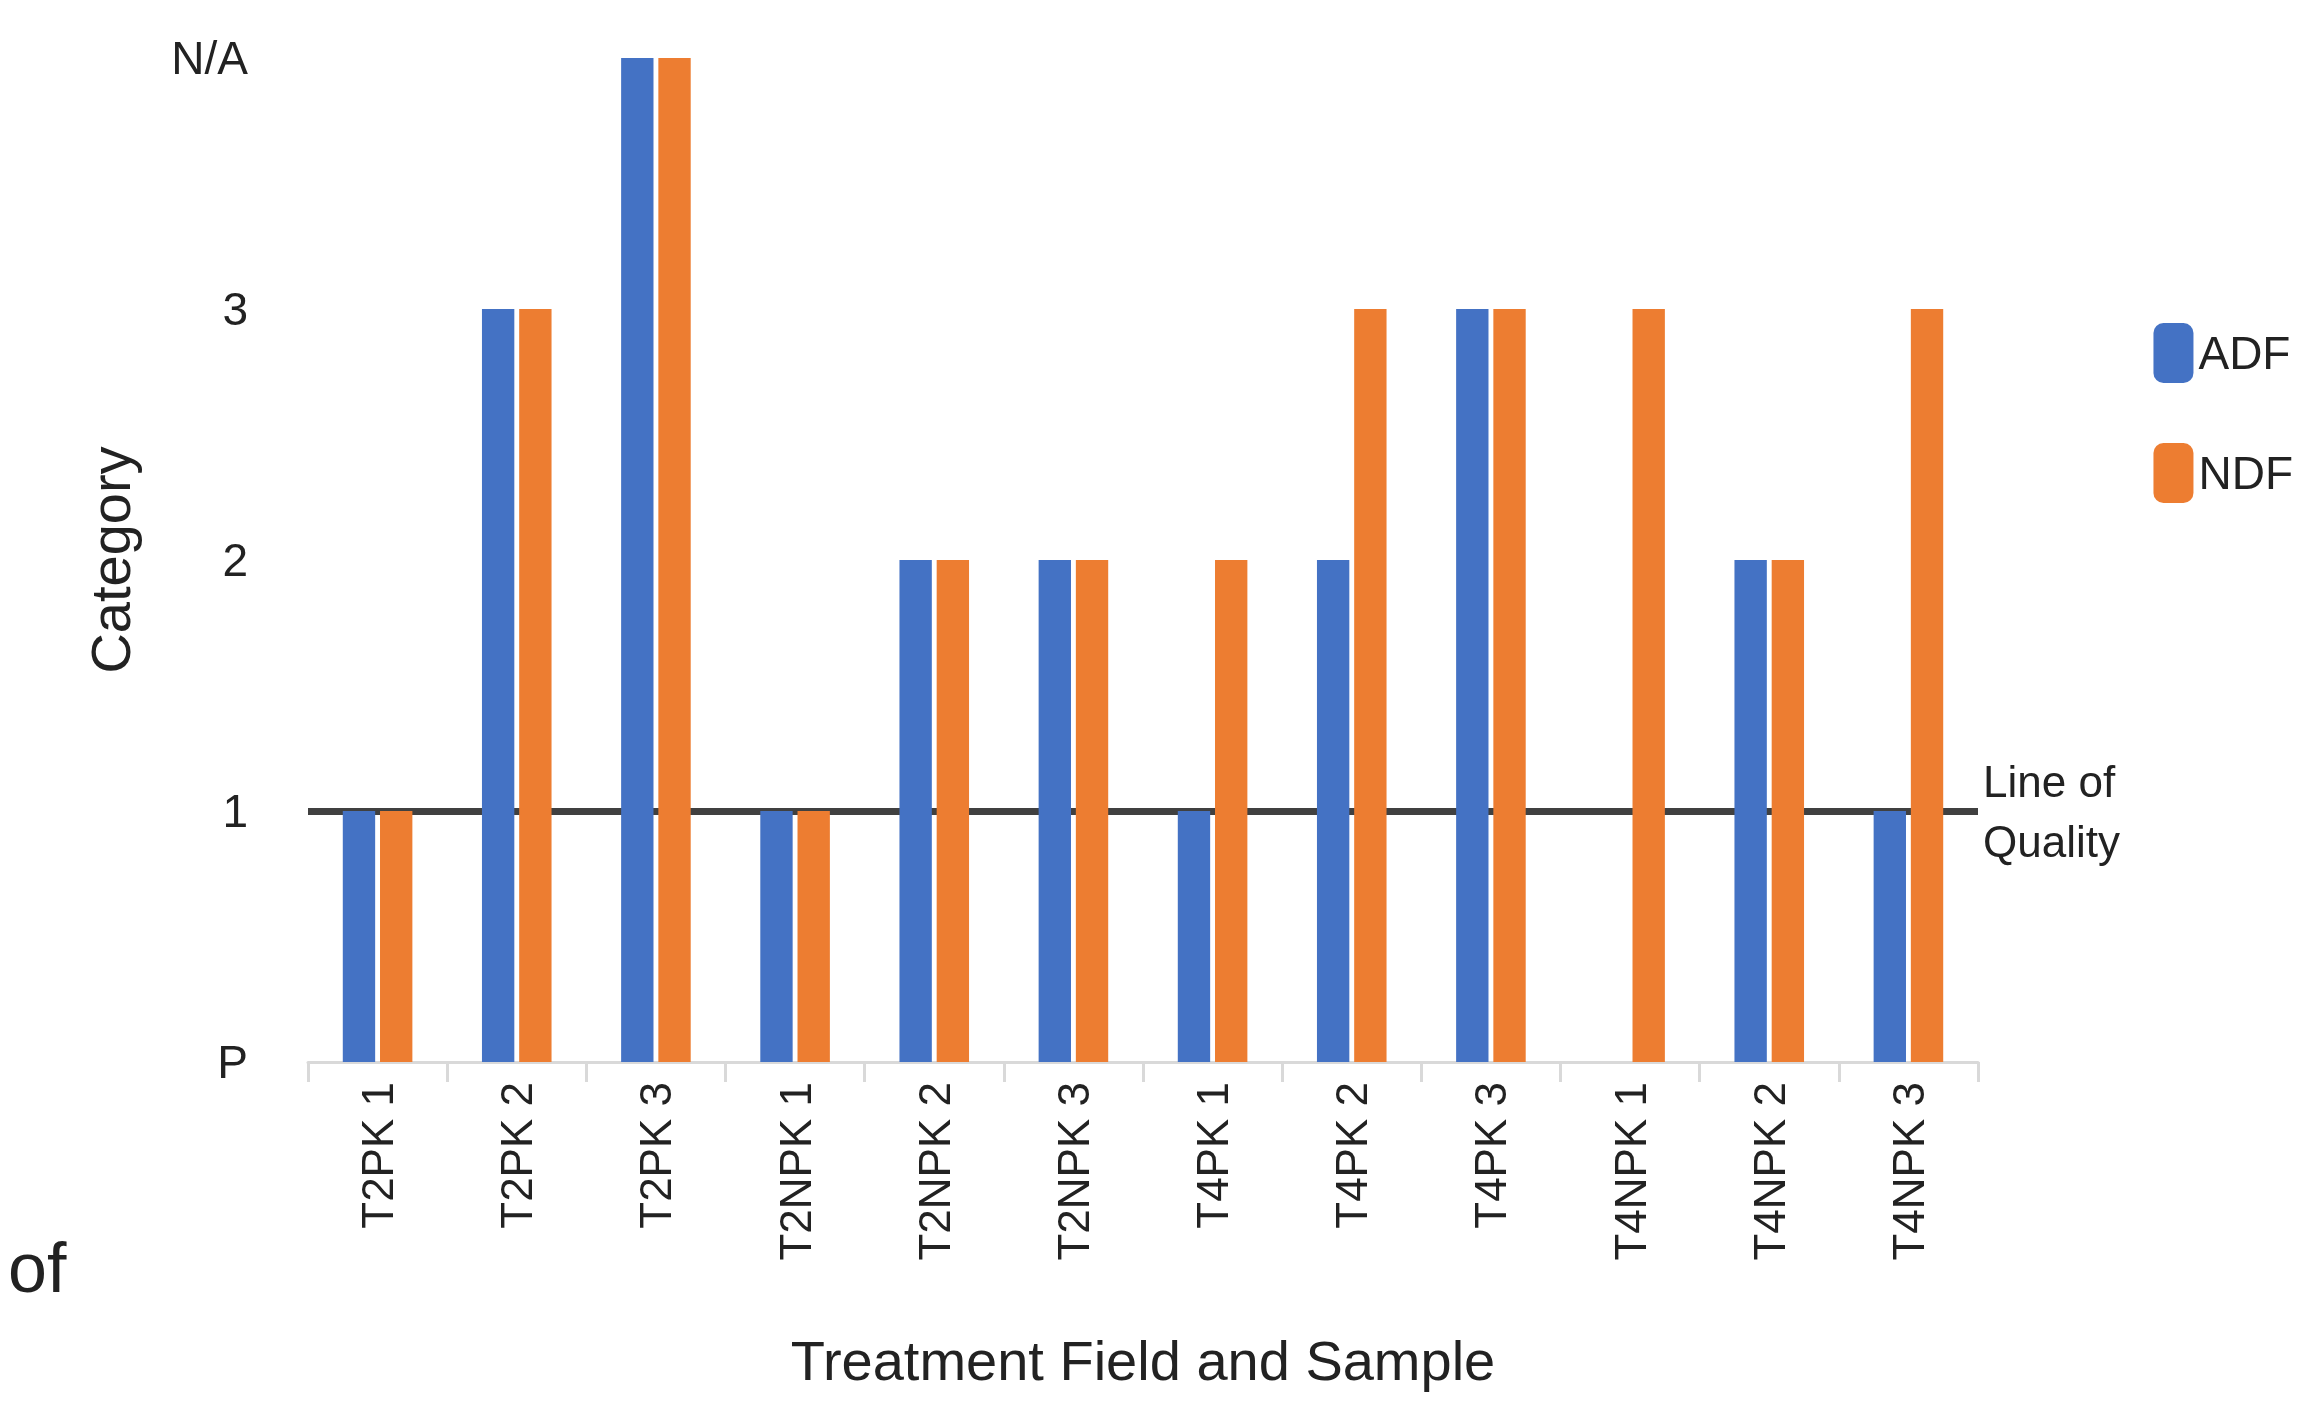  I want to click on y-tick-label: 1, so click(235, 811).